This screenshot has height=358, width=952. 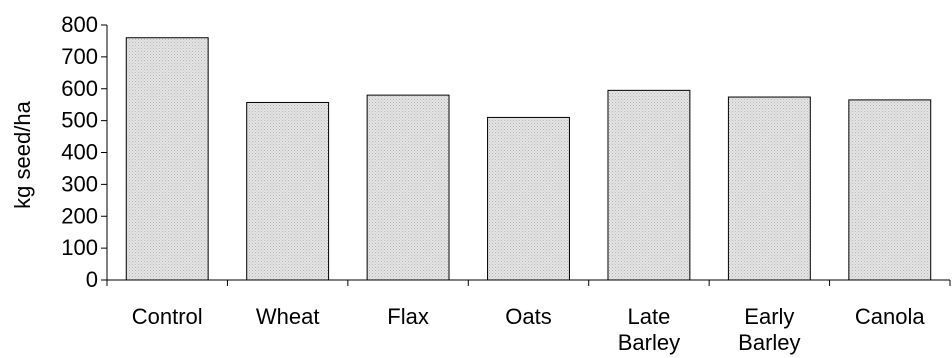 What do you see at coordinates (288, 316) in the screenshot?
I see `x-tick-label: Wheat` at bounding box center [288, 316].